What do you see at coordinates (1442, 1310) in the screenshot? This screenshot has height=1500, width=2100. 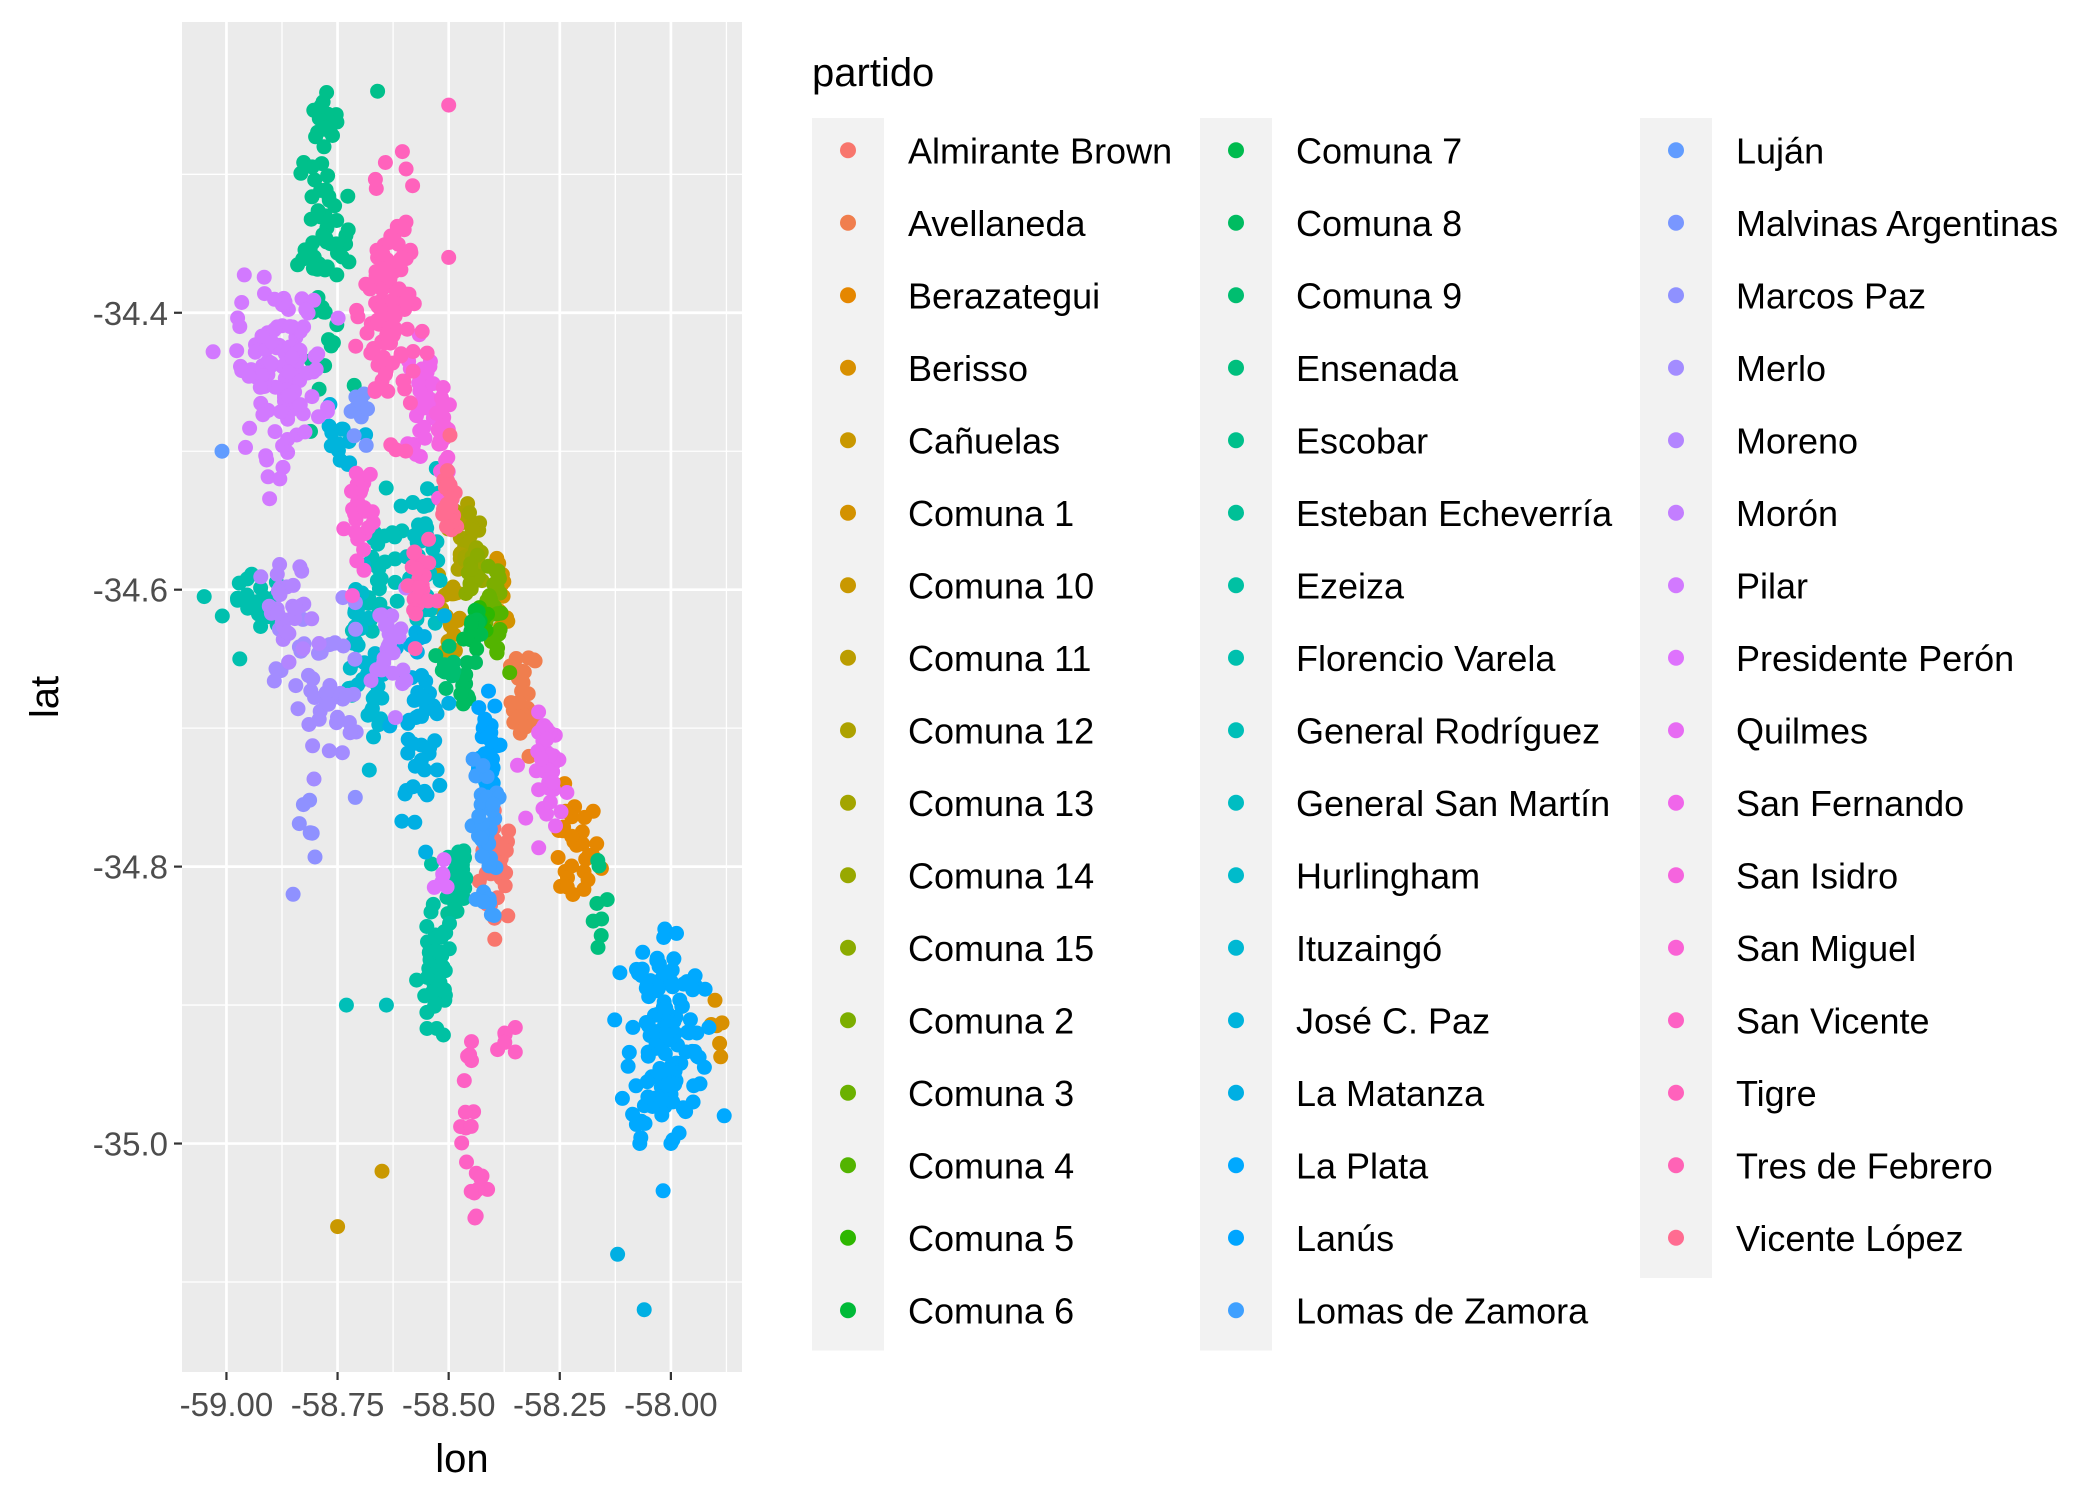 I see `legend-label-lomas-de-zamora: Lomas de Zamora` at bounding box center [1442, 1310].